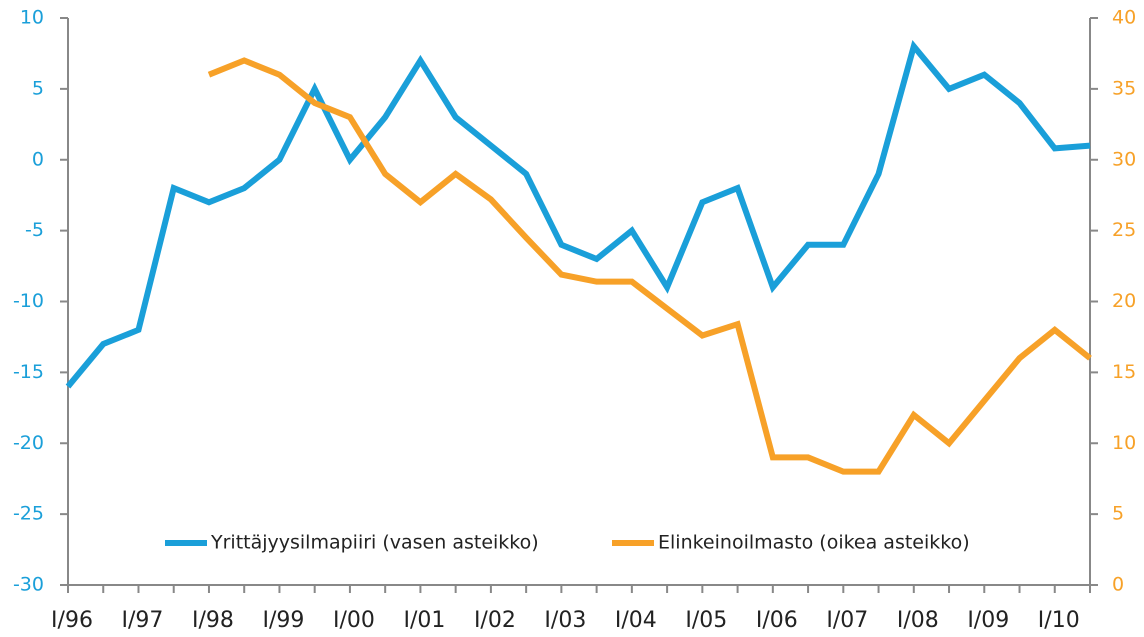  What do you see at coordinates (565, 620) in the screenshot?
I see `x-tick-label: I/03` at bounding box center [565, 620].